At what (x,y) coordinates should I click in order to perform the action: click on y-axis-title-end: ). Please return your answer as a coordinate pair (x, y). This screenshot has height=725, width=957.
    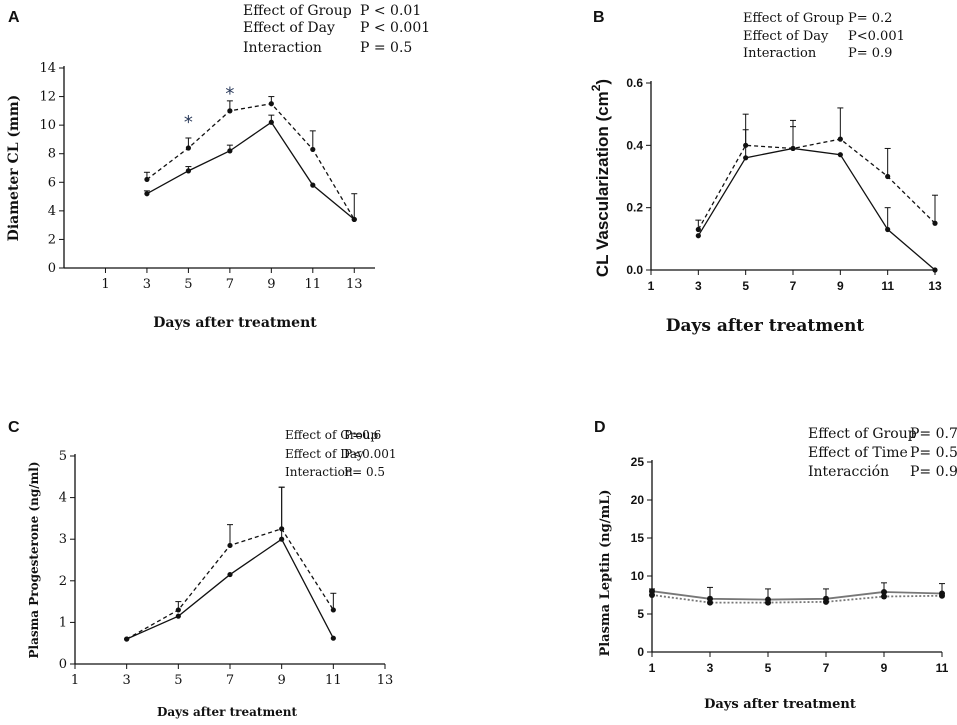
    Looking at the image, I should click on (602, 82).